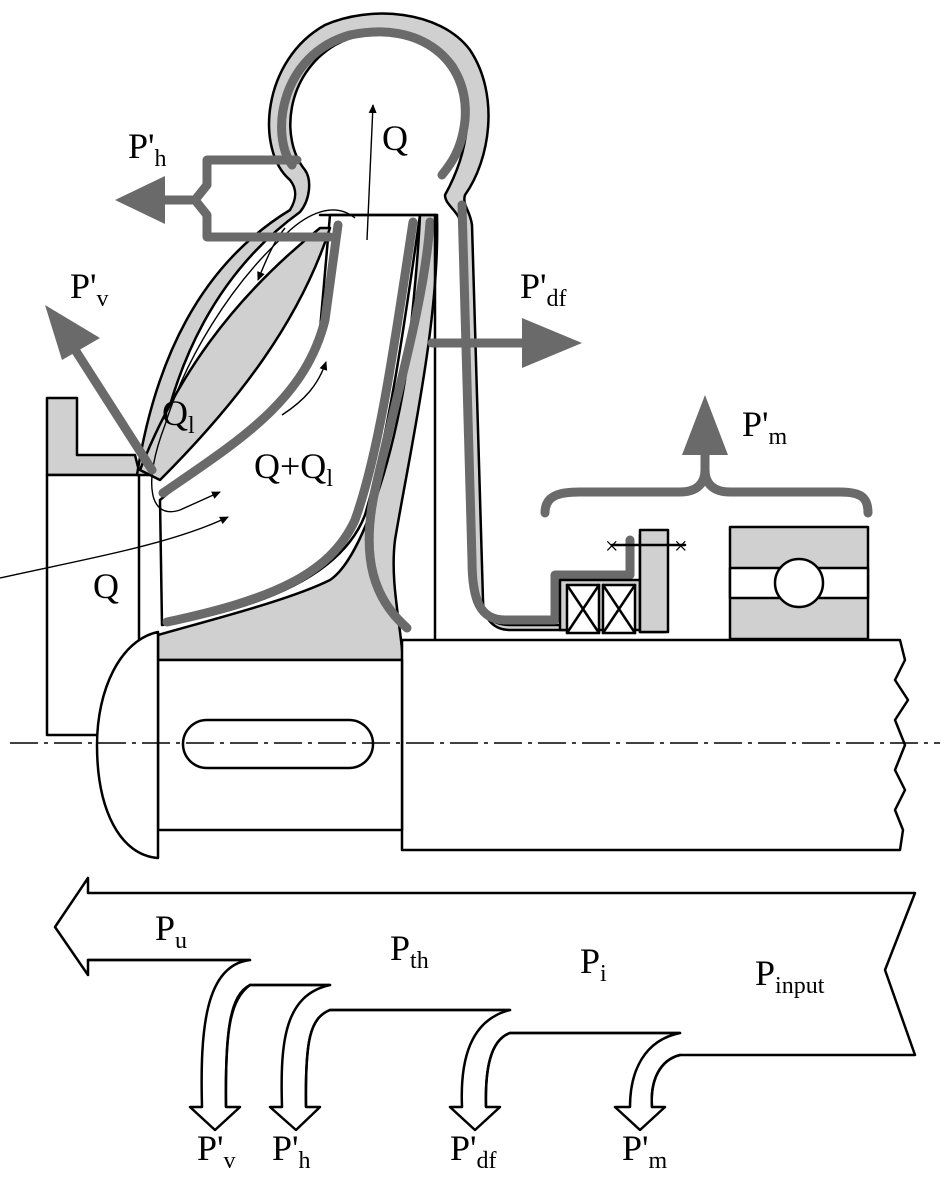 This screenshot has height=1181, width=945. What do you see at coordinates (790, 976) in the screenshot?
I see `label-pinput: Pinput` at bounding box center [790, 976].